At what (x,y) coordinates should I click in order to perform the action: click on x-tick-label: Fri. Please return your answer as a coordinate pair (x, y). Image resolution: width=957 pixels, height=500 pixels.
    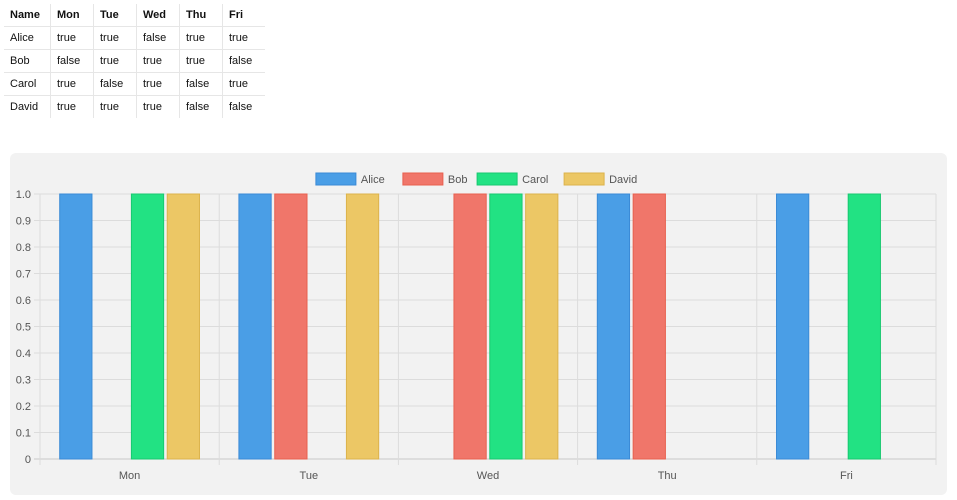
    Looking at the image, I should click on (846, 476).